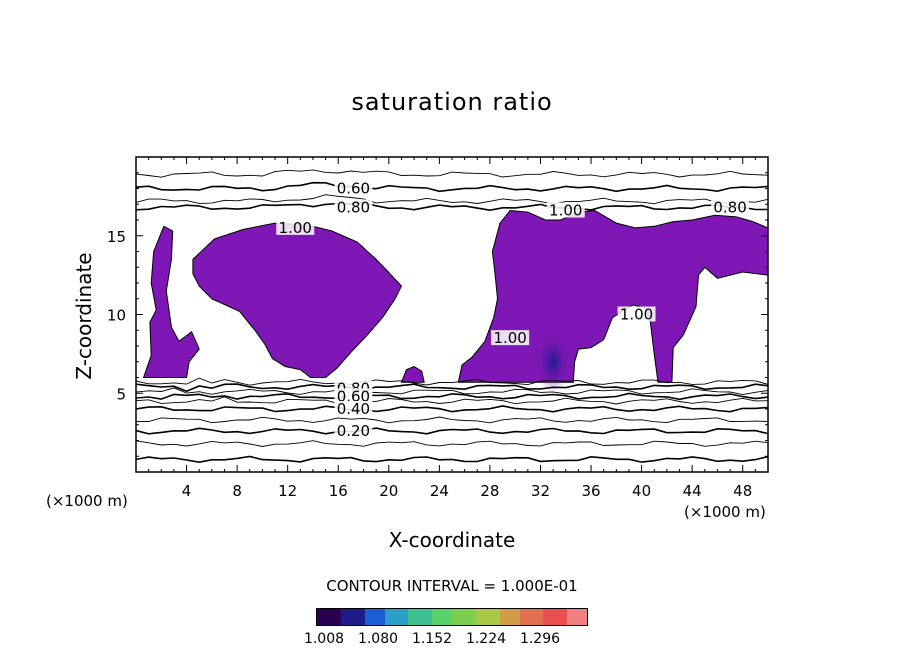 This screenshot has width=904, height=654. I want to click on x-tick-label: 36, so click(590, 491).